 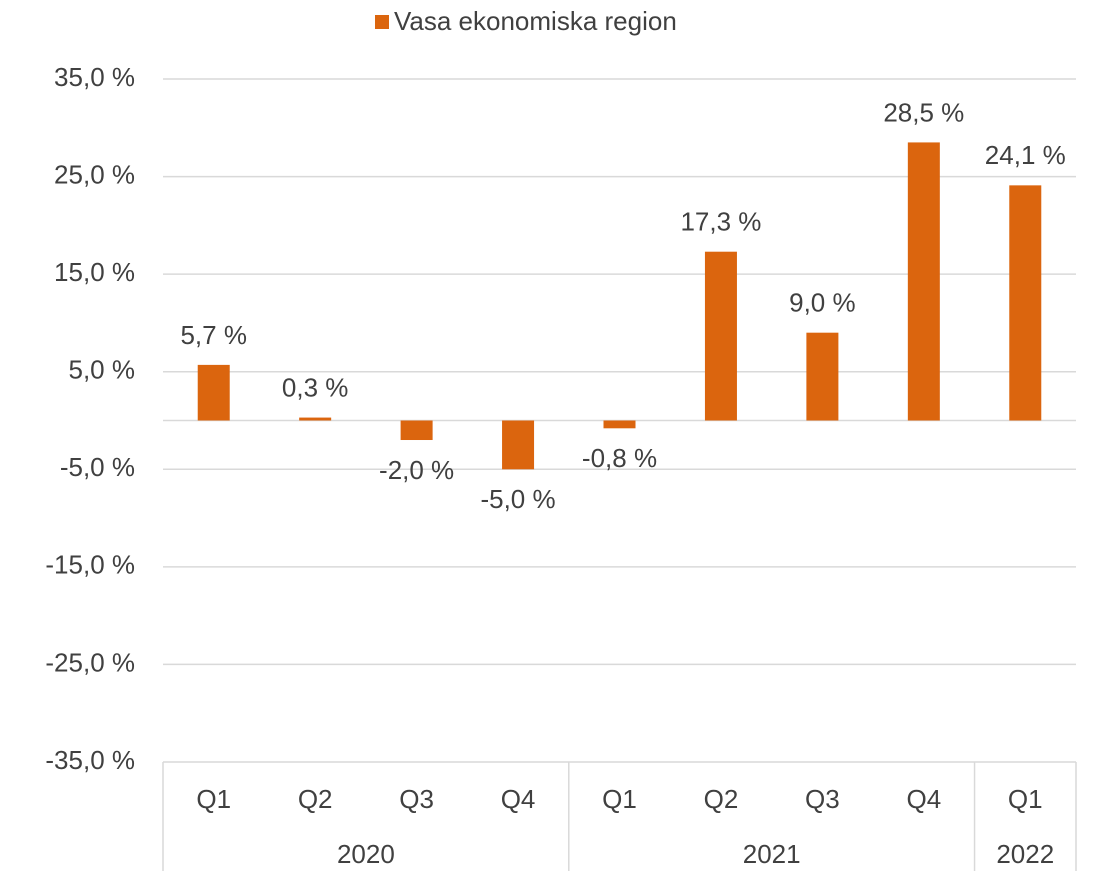 I want to click on data-label: 0,3 %, so click(x=315, y=387).